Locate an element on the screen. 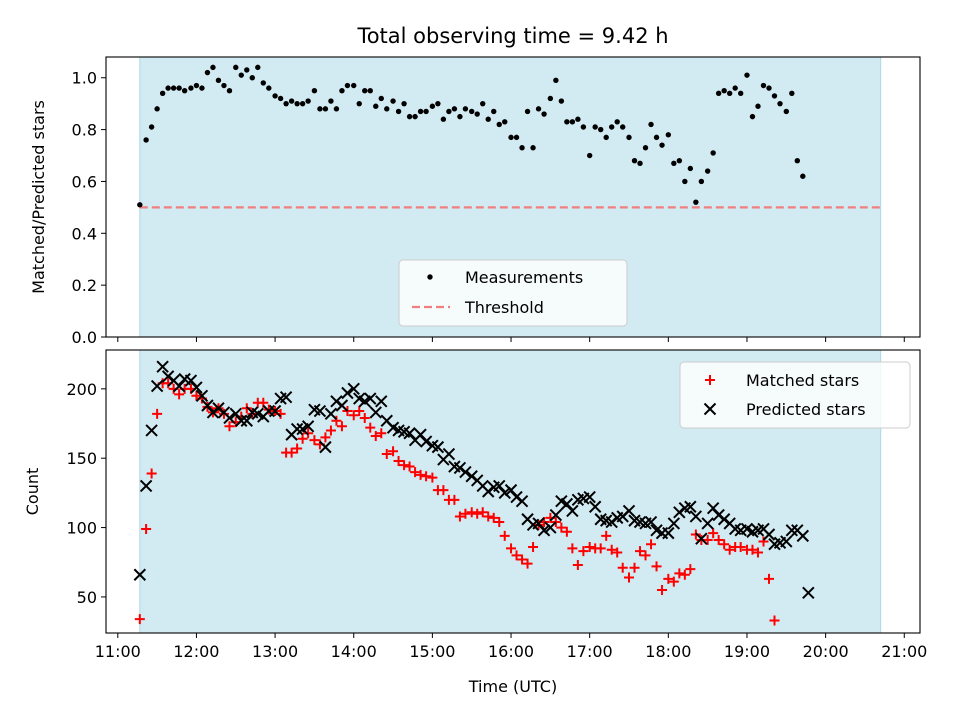 The image size is (960, 720). top-y-tick-label: 0.4 is located at coordinates (84, 233).